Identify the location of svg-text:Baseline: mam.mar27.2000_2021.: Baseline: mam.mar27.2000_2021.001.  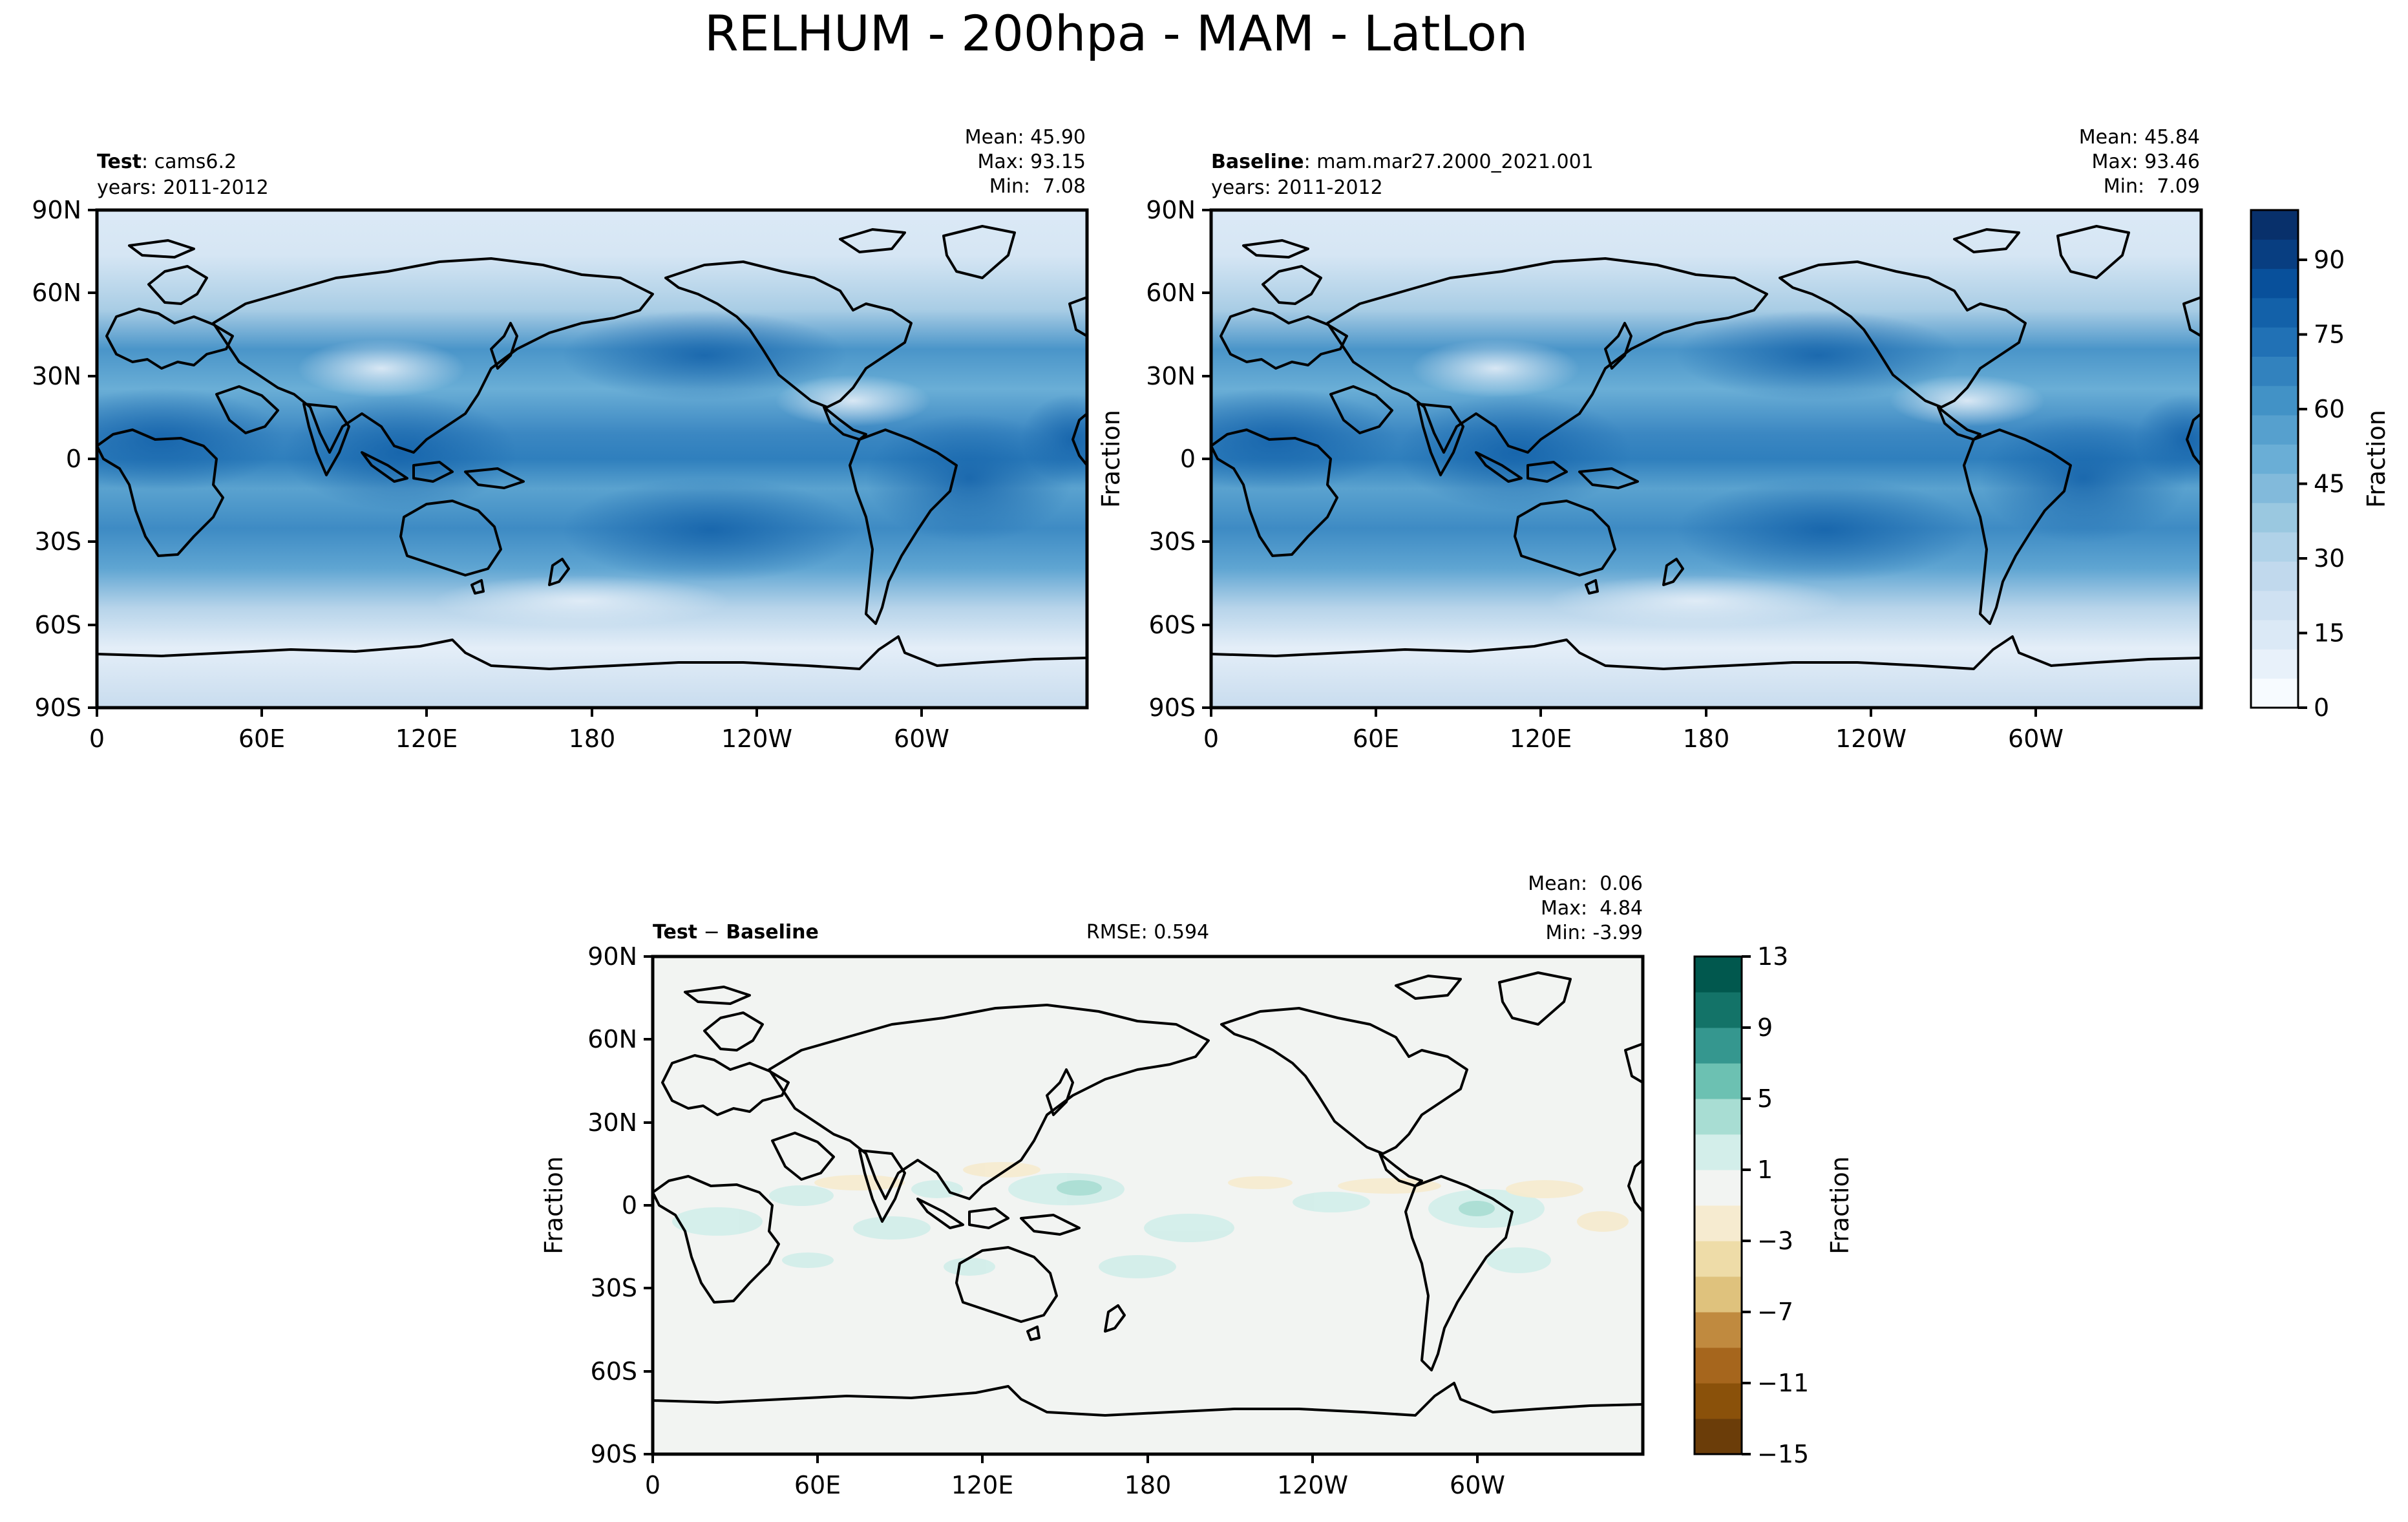
(1402, 162).